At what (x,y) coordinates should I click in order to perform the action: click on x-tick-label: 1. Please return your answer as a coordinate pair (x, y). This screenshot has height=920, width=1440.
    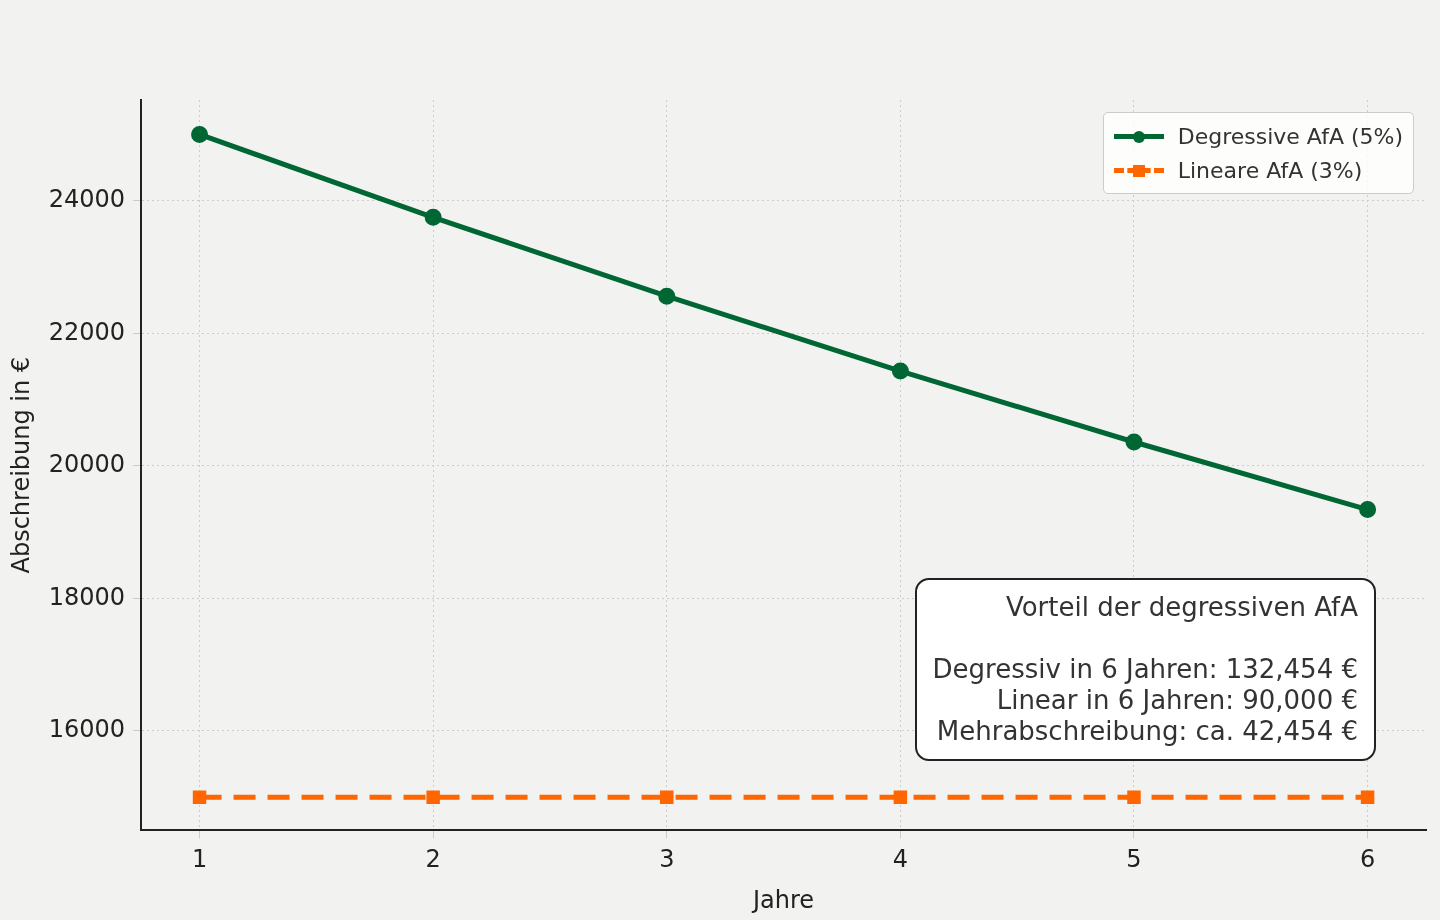
    Looking at the image, I should click on (199, 859).